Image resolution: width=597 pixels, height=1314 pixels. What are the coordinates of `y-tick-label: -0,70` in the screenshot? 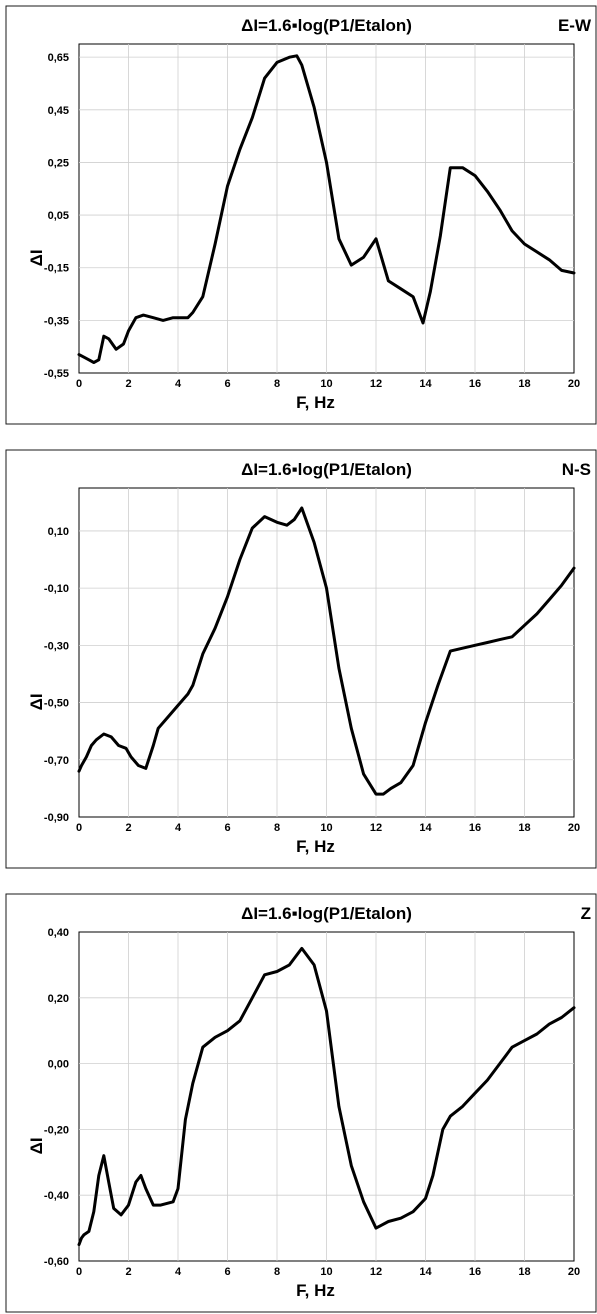 It's located at (56, 761).